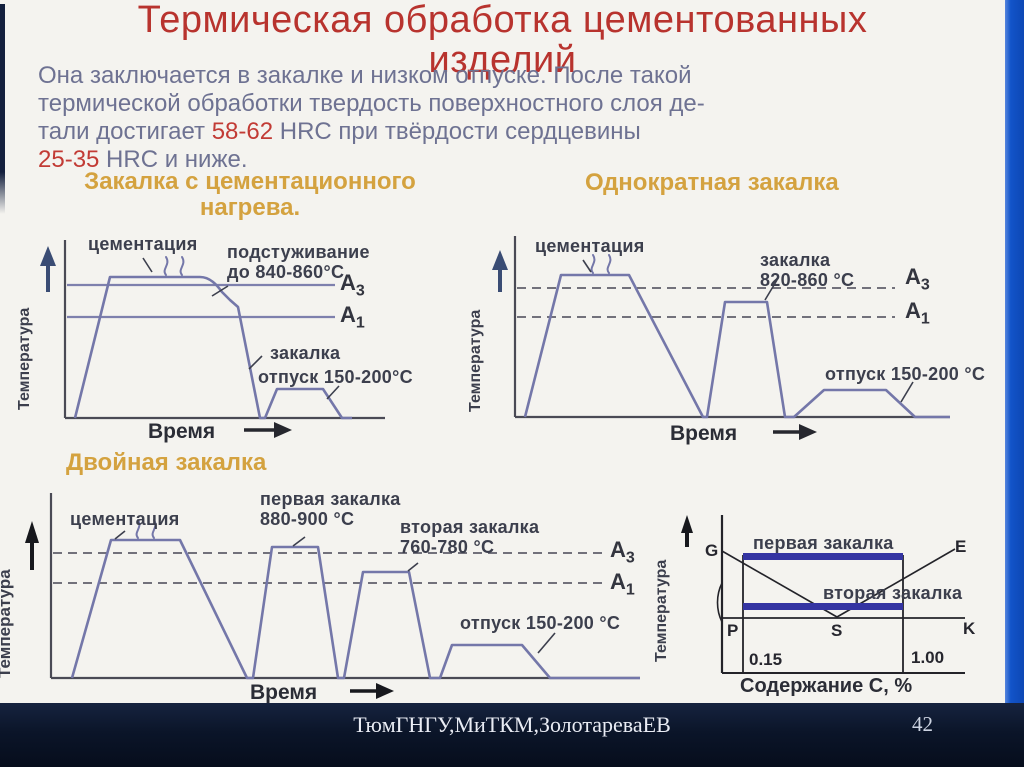 This screenshot has height=767, width=1024. I want to click on label-first-quench: первая закалка, so click(823, 543).